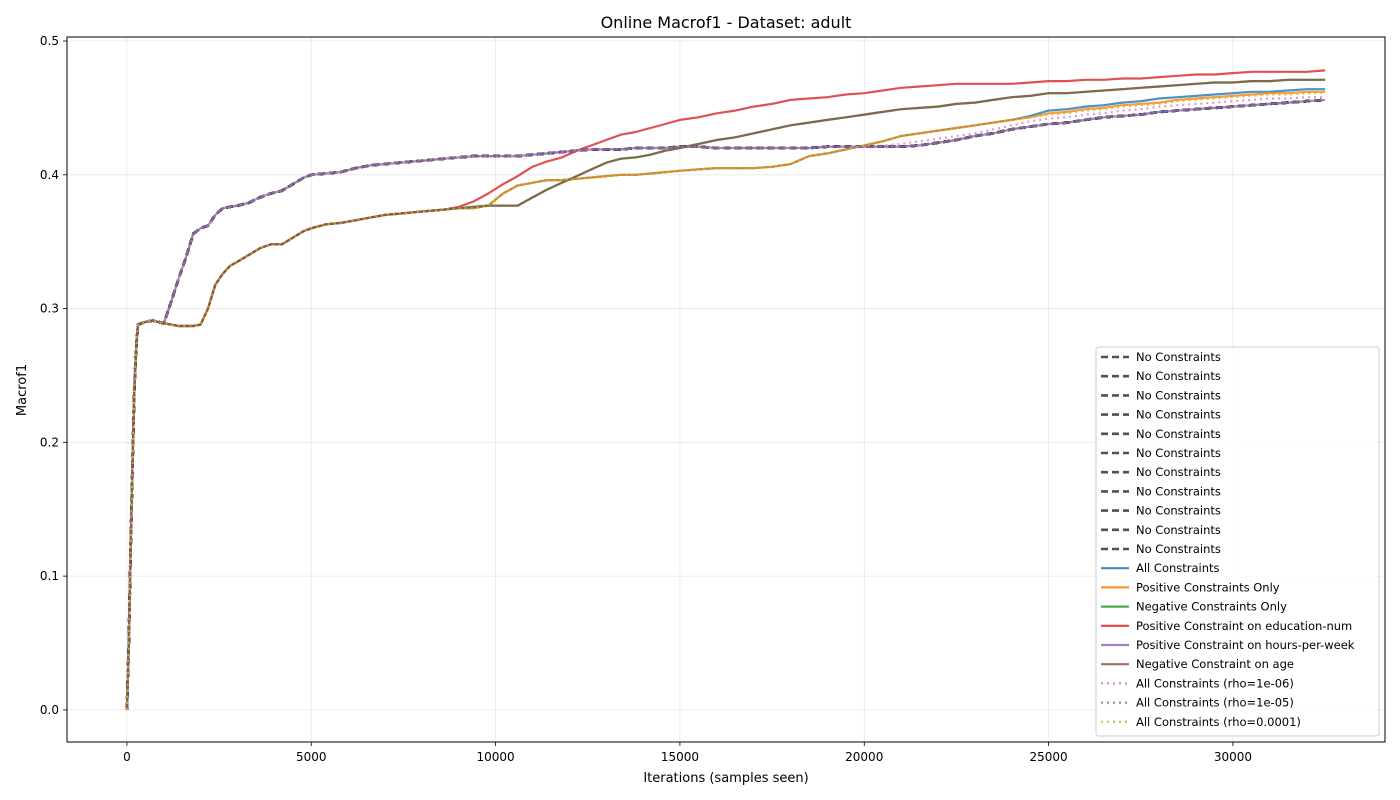 The image size is (1400, 800). Describe the element at coordinates (864, 757) in the screenshot. I see `x-tick-label: 20000` at that location.